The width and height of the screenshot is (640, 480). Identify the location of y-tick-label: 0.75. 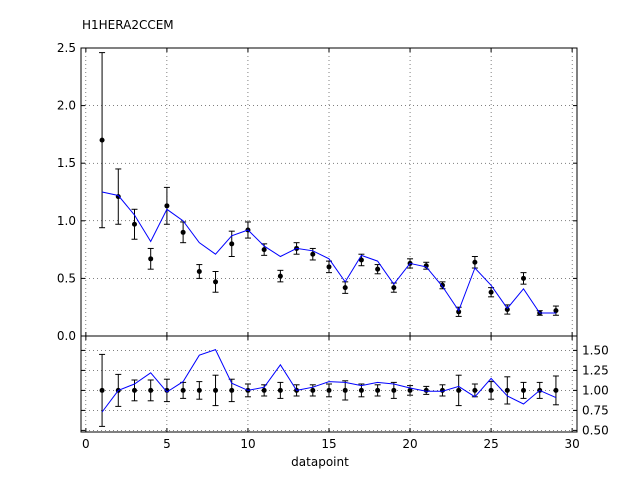
(595, 410).